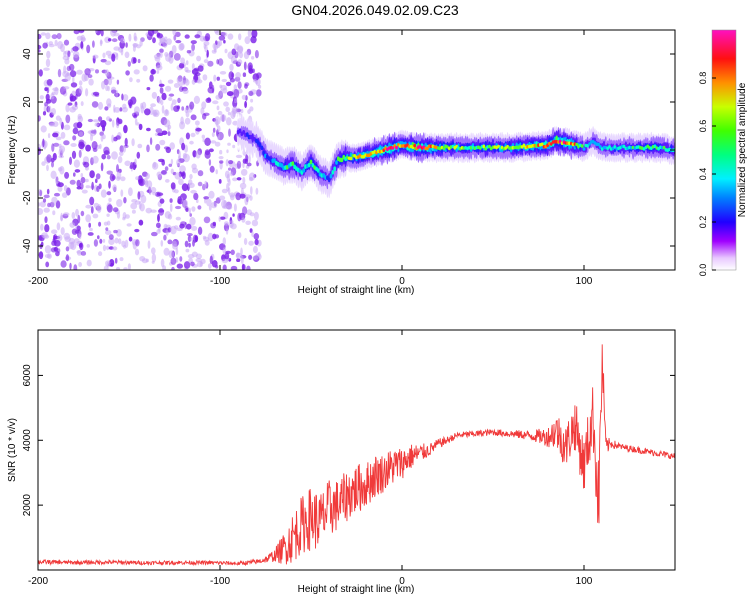  Describe the element at coordinates (402, 281) in the screenshot. I see `spectrogram-xtick-label: 0` at that location.